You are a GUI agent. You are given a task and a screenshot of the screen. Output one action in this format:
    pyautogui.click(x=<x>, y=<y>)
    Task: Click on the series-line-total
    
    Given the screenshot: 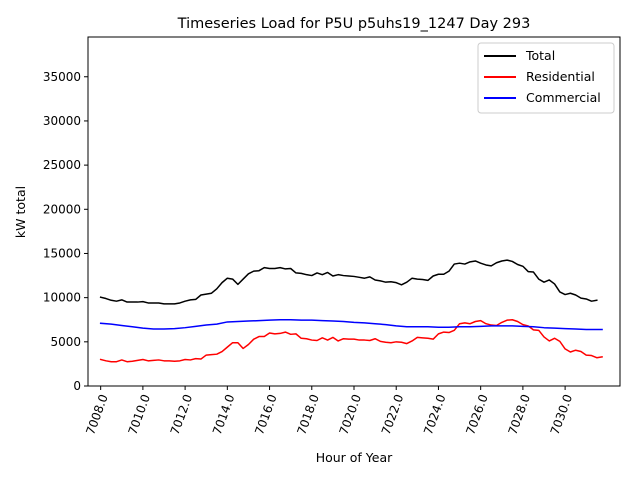 What is the action you would take?
    pyautogui.click(x=348, y=282)
    